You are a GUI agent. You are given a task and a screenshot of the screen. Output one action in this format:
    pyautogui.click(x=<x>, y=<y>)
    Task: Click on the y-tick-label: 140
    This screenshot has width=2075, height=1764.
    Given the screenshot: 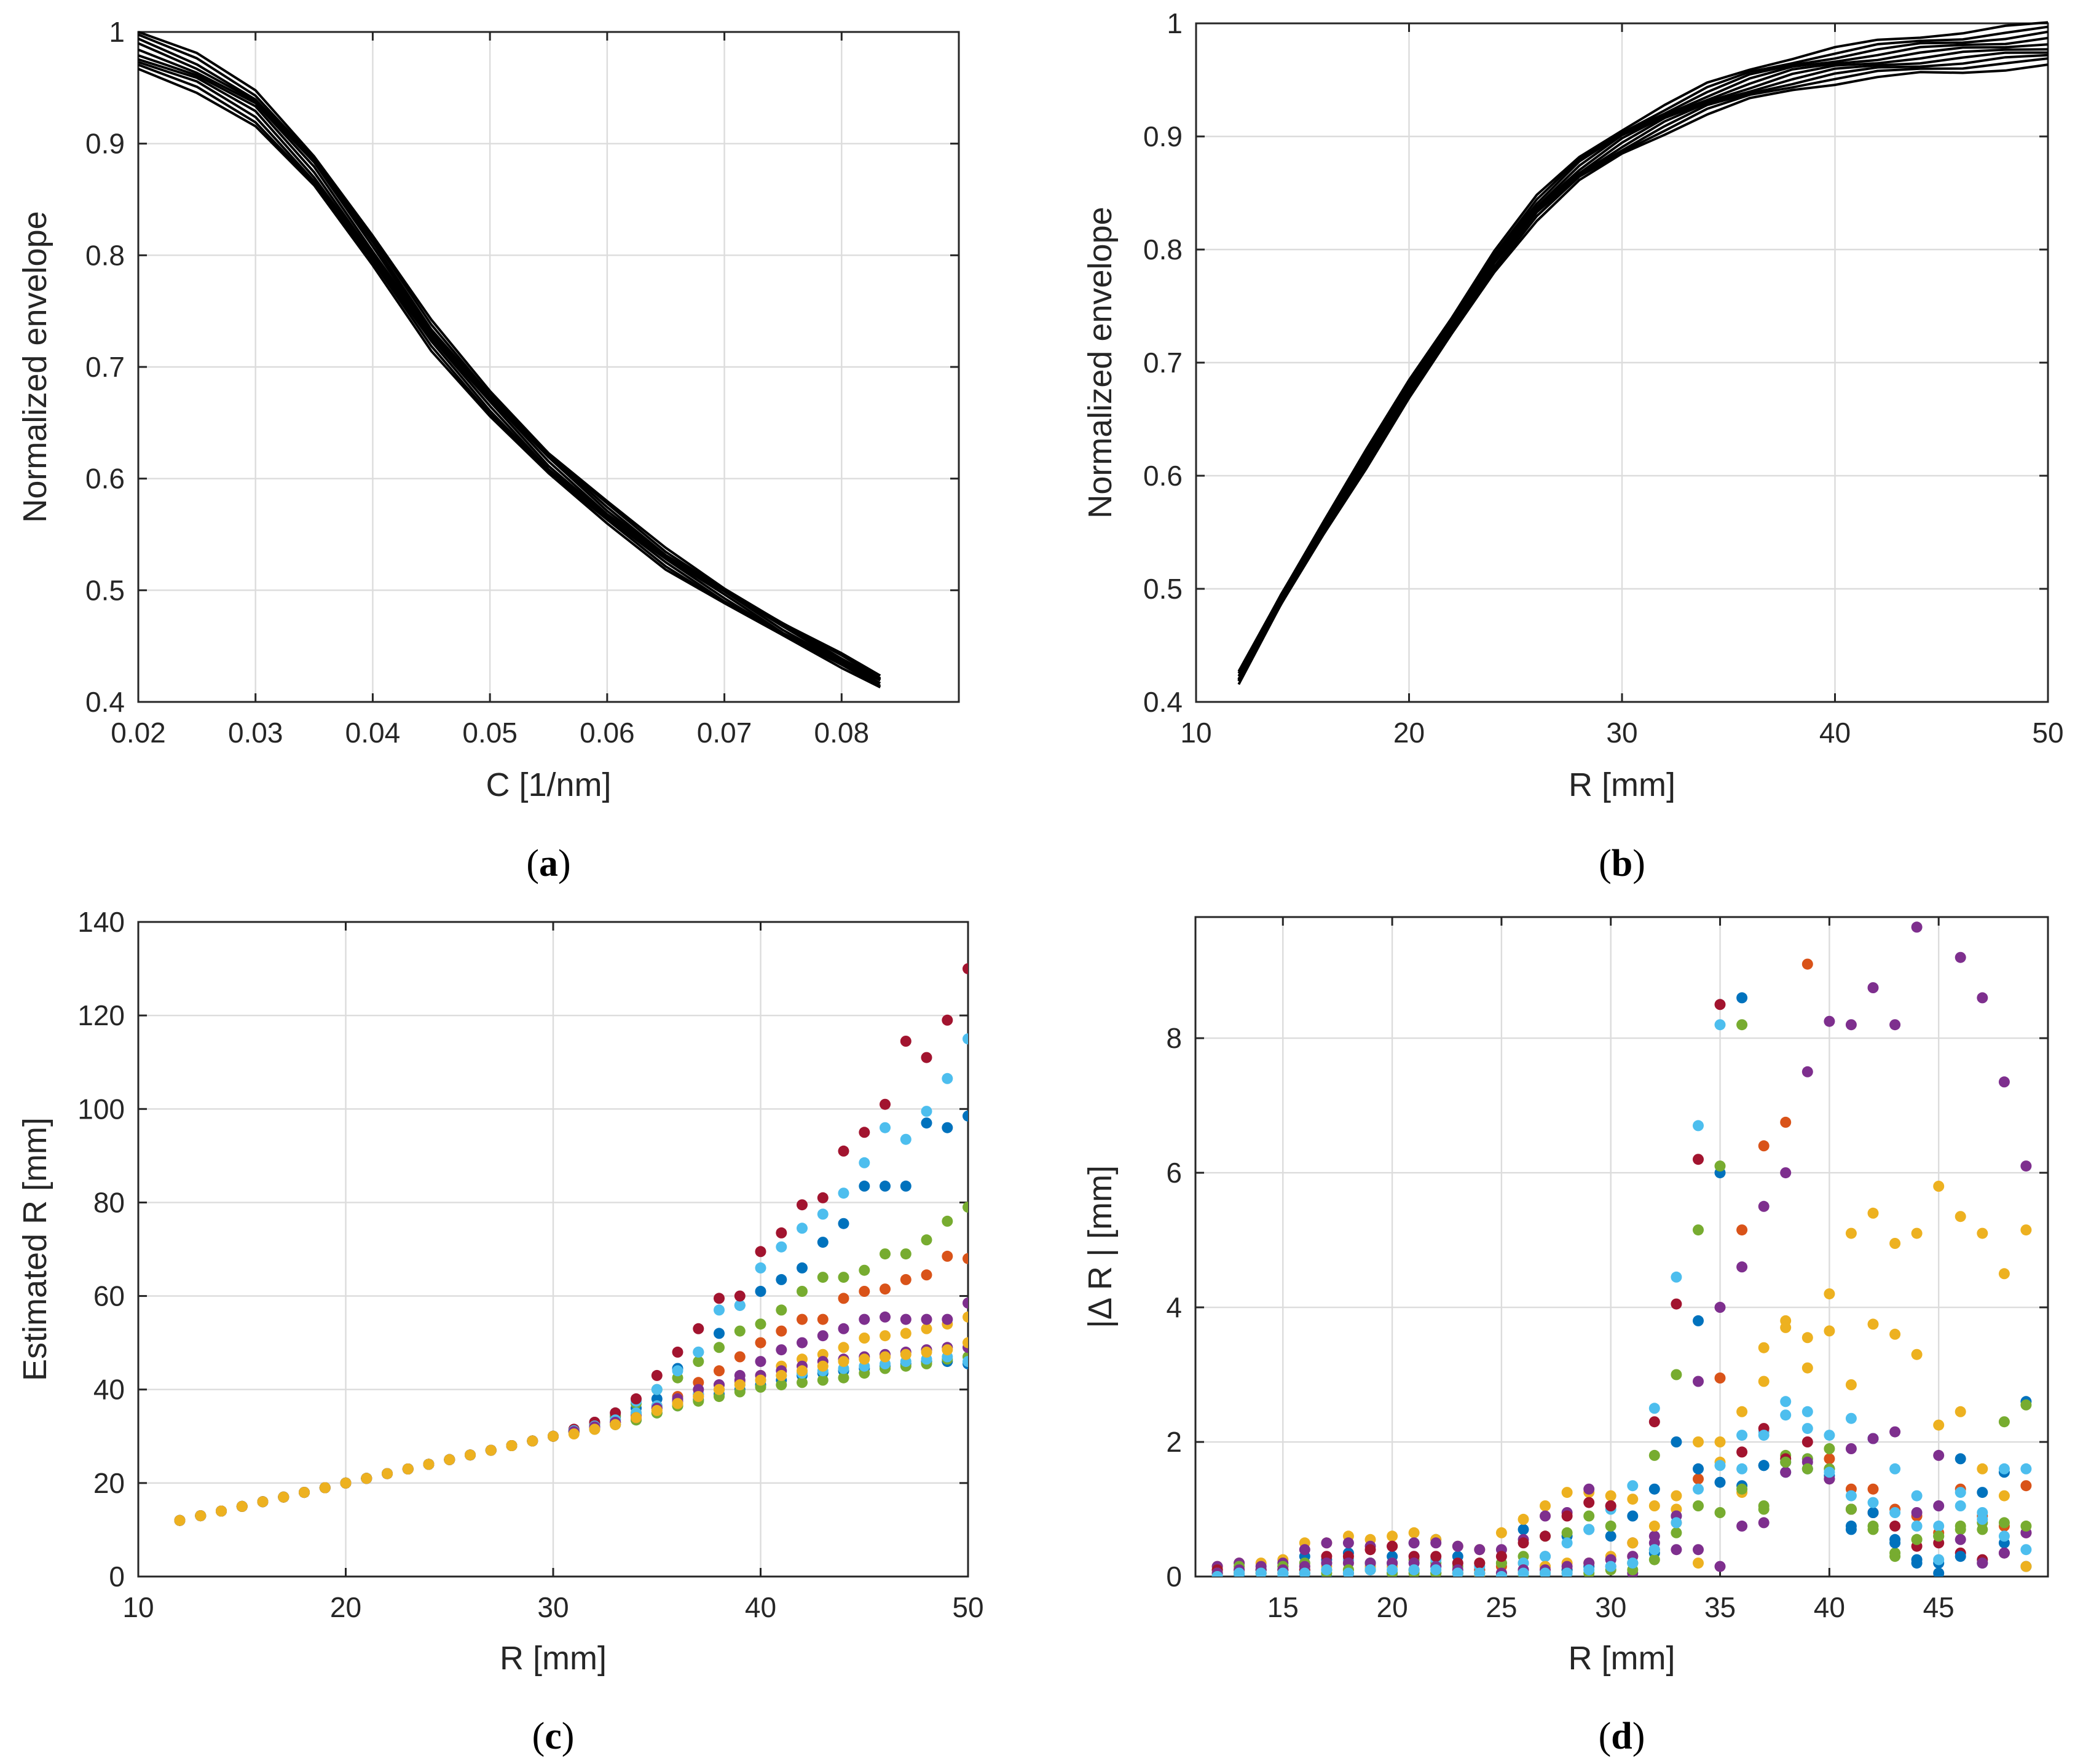 What is the action you would take?
    pyautogui.click(x=101, y=922)
    